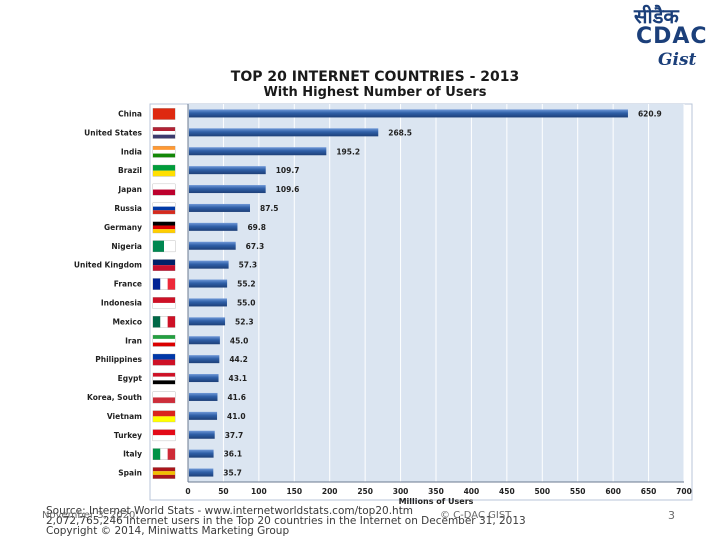 This screenshot has width=720, height=540. I want to click on category-label: France, so click(128, 284).